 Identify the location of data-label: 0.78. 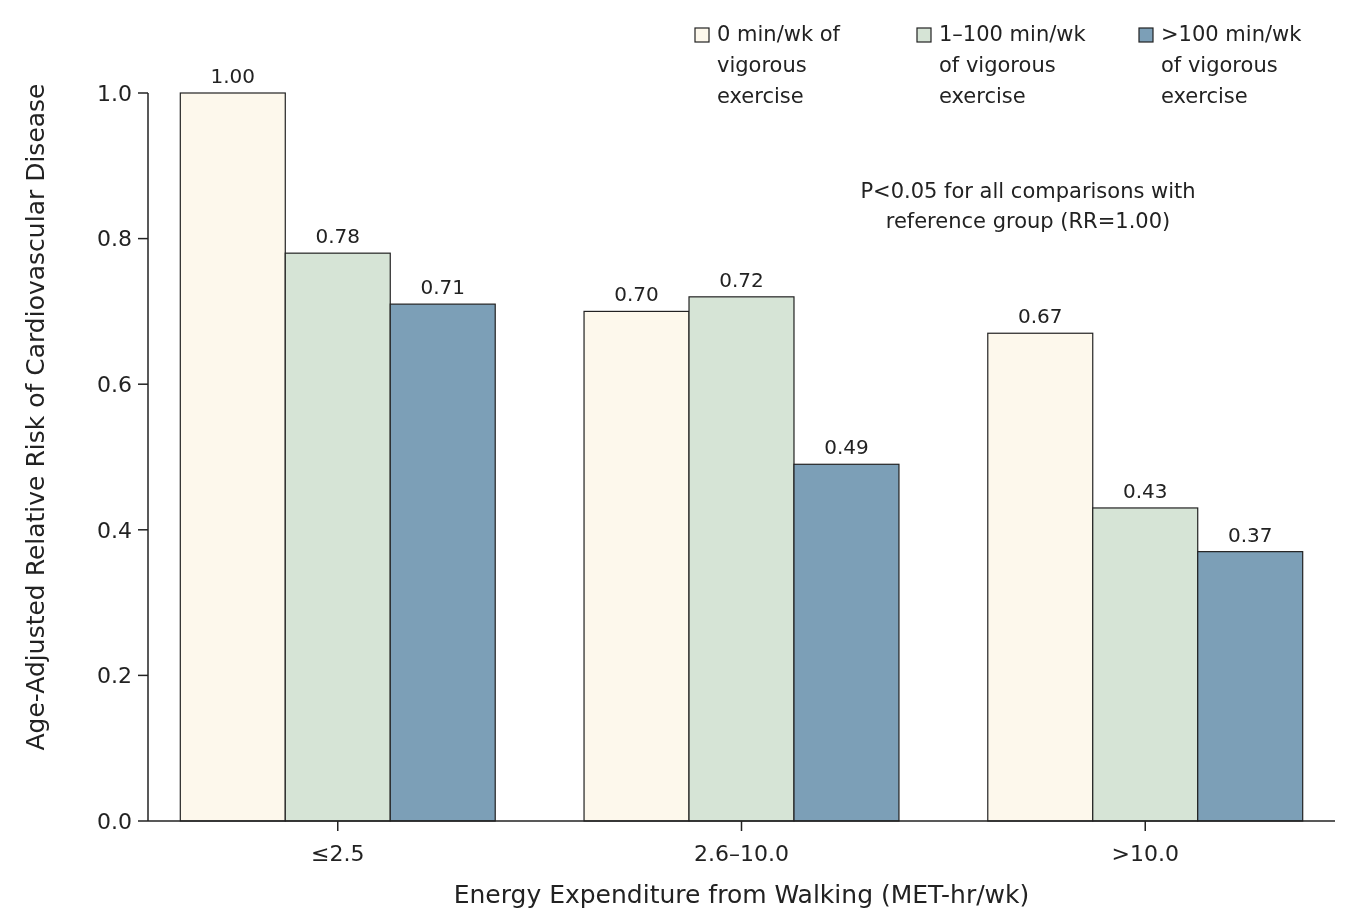
(338, 236).